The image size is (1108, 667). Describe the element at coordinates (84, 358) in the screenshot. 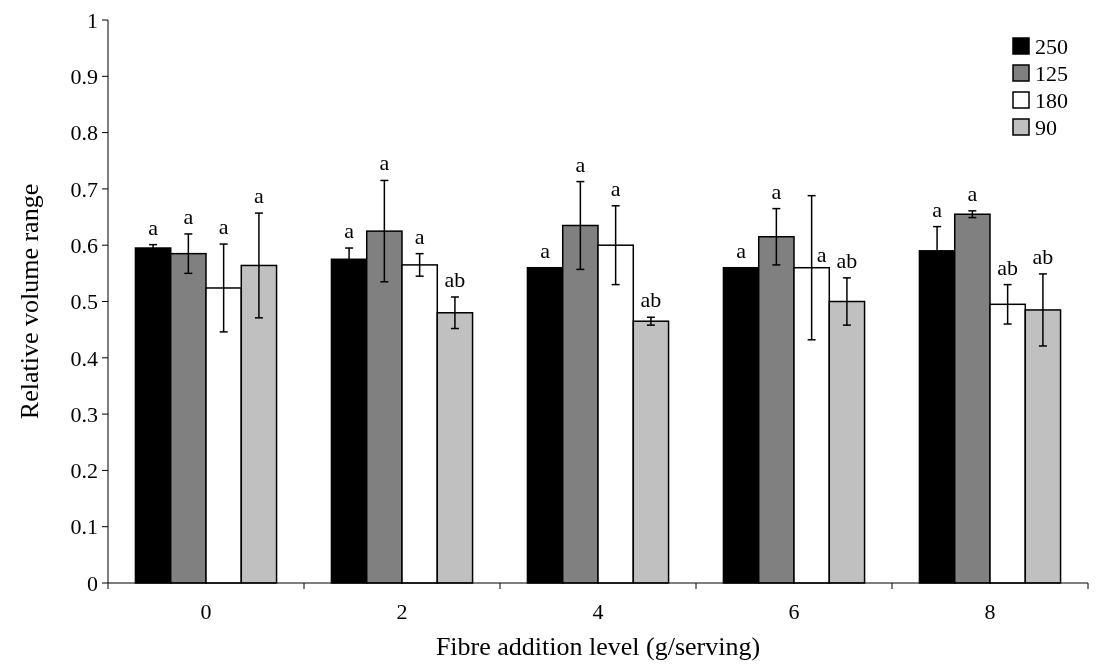

I see `y-tick-label: 0.4` at that location.